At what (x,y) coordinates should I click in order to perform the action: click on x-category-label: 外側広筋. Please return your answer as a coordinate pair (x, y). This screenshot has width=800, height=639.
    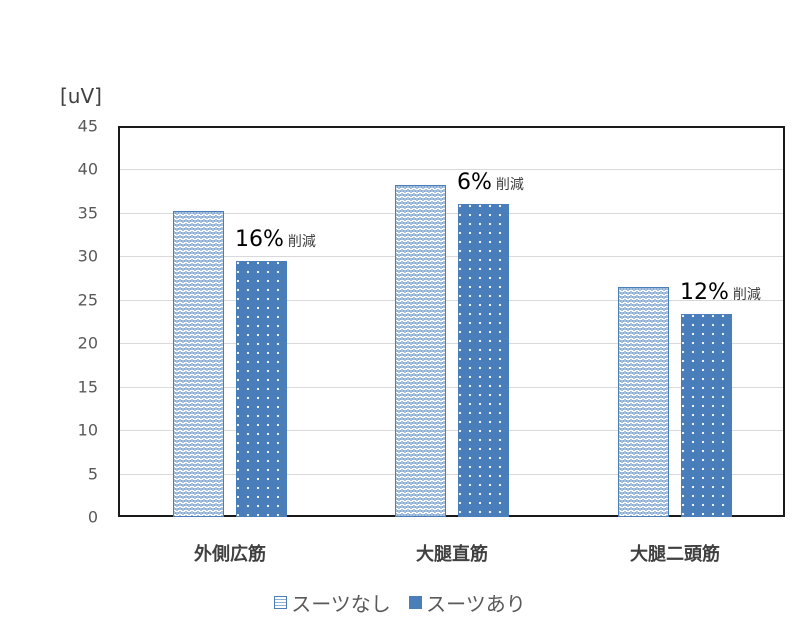
    Looking at the image, I should click on (230, 554).